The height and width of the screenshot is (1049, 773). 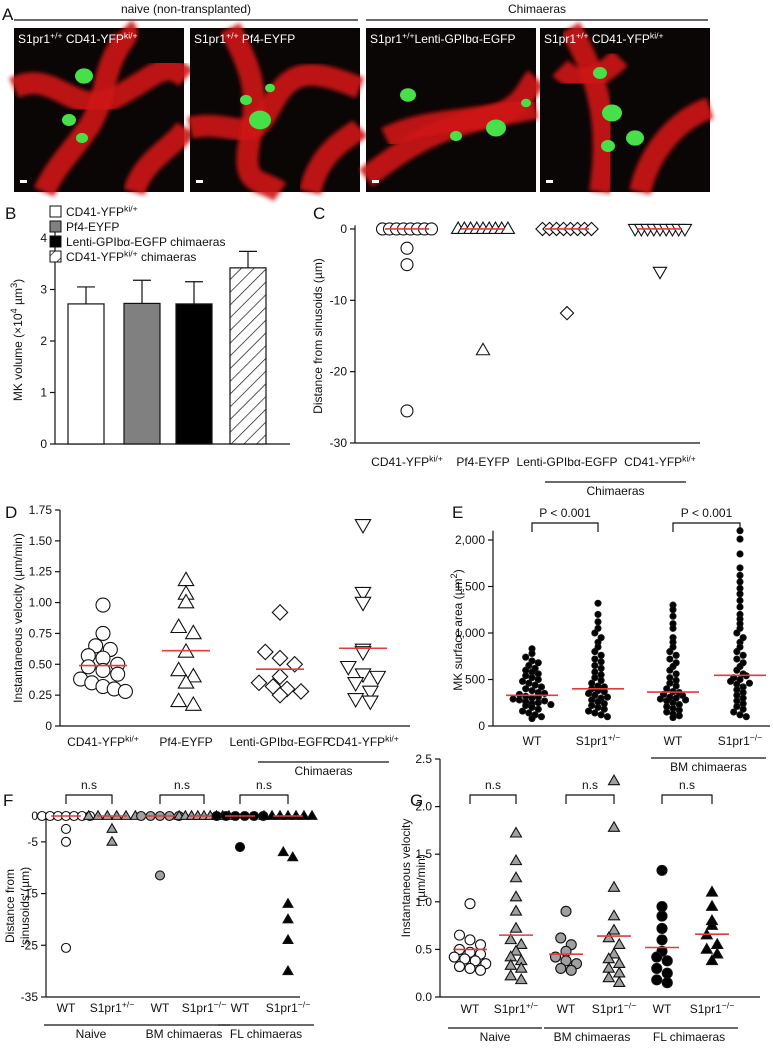 What do you see at coordinates (495, 1037) in the screenshot?
I see `group-label: Naive` at bounding box center [495, 1037].